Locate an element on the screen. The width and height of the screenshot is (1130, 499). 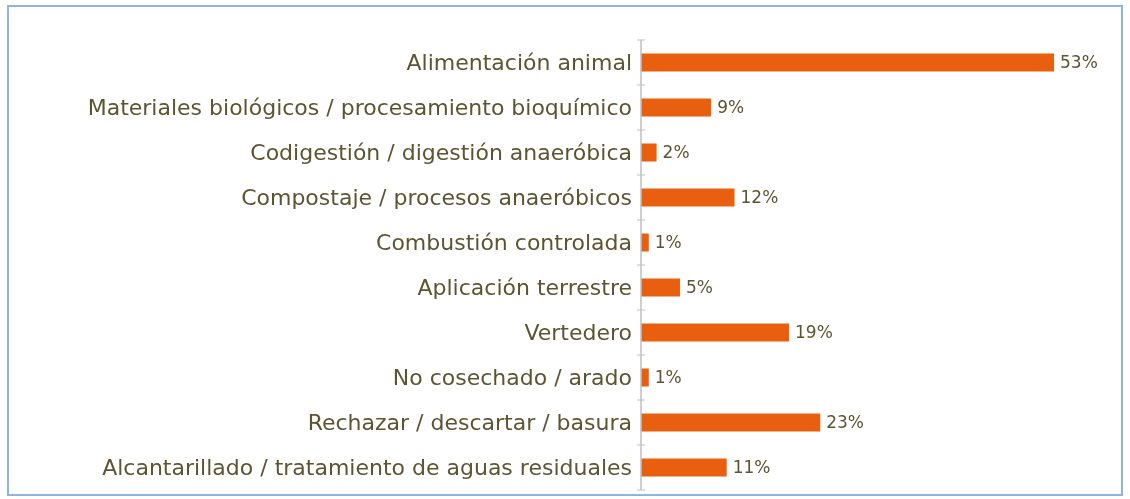
y-tick-label: Vertedero is located at coordinates (578, 333).